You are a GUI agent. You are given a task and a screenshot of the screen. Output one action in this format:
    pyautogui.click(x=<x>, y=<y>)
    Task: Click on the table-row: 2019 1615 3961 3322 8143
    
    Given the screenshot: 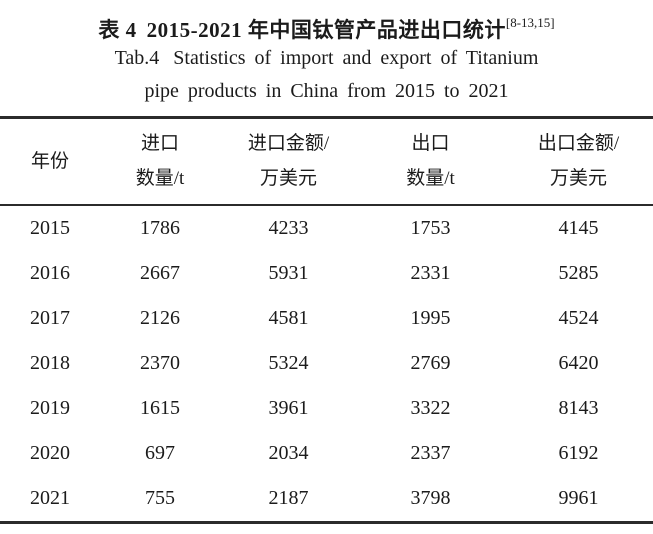 What is the action you would take?
    pyautogui.click(x=326, y=408)
    